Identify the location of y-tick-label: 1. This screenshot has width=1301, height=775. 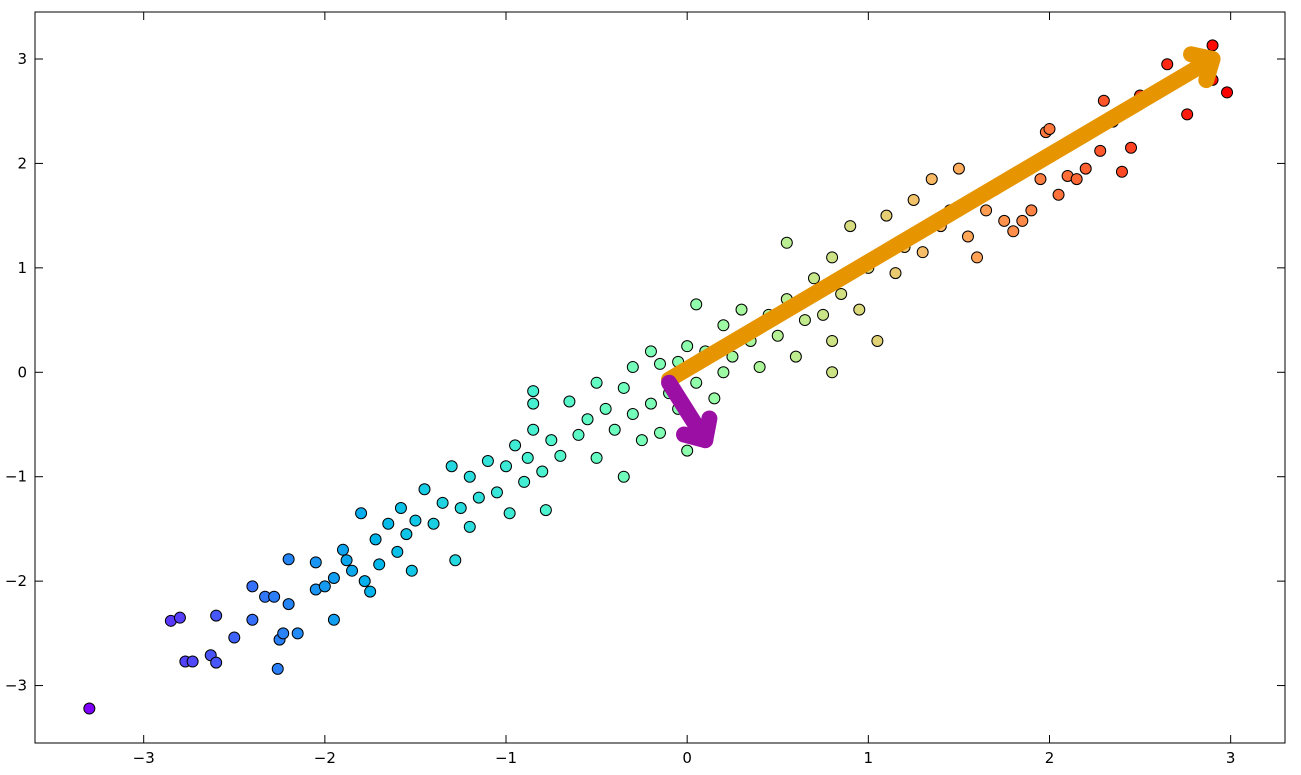
(22, 268).